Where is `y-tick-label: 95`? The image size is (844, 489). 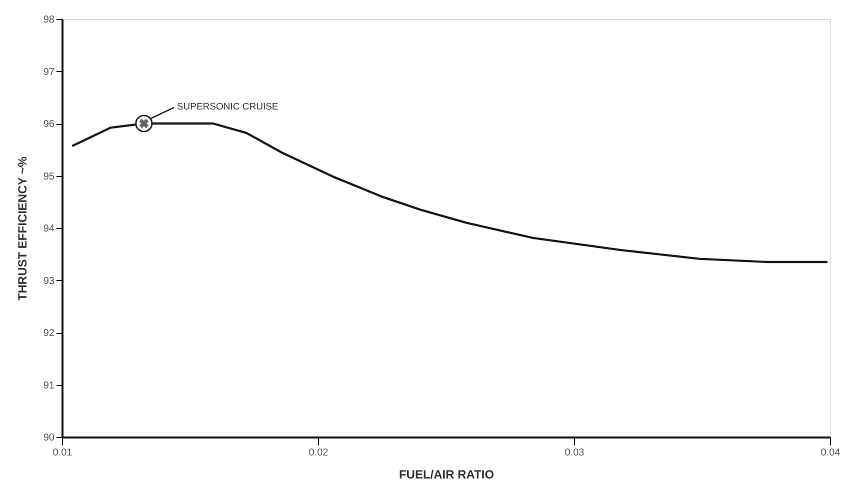 y-tick-label: 95 is located at coordinates (49, 176).